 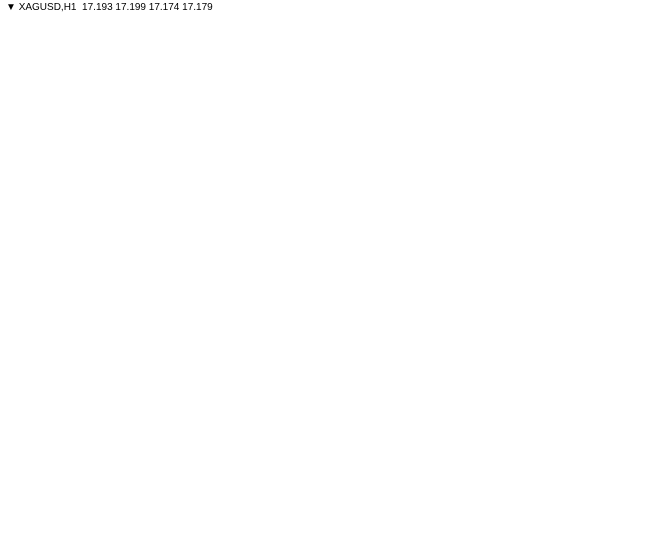 I want to click on level-price-label: 17.370, so click(x=628, y=26).